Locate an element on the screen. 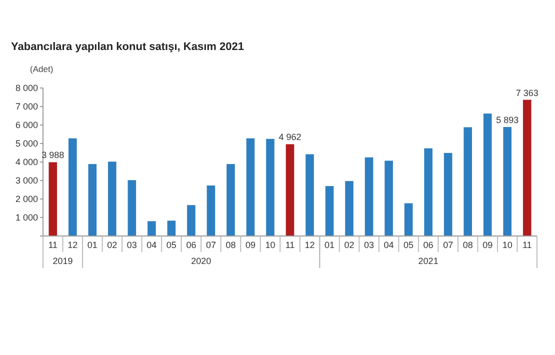 The width and height of the screenshot is (555, 355). y-tick-label: 4 000 is located at coordinates (26, 162).